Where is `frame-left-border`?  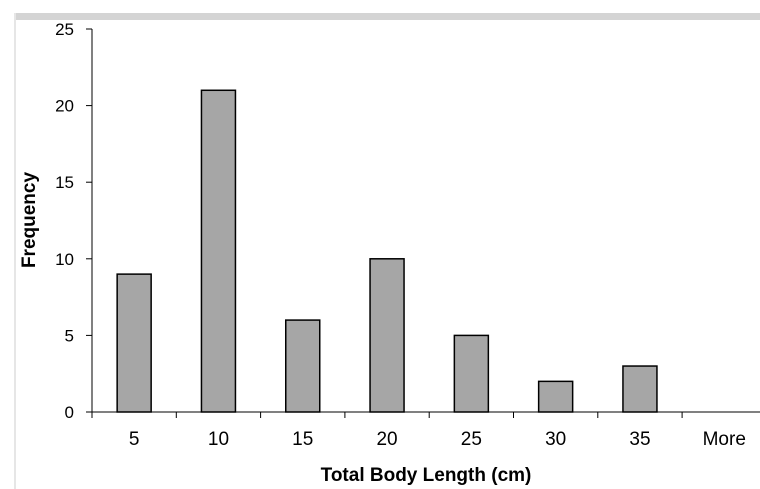
frame-left-border is located at coordinates (15, 251).